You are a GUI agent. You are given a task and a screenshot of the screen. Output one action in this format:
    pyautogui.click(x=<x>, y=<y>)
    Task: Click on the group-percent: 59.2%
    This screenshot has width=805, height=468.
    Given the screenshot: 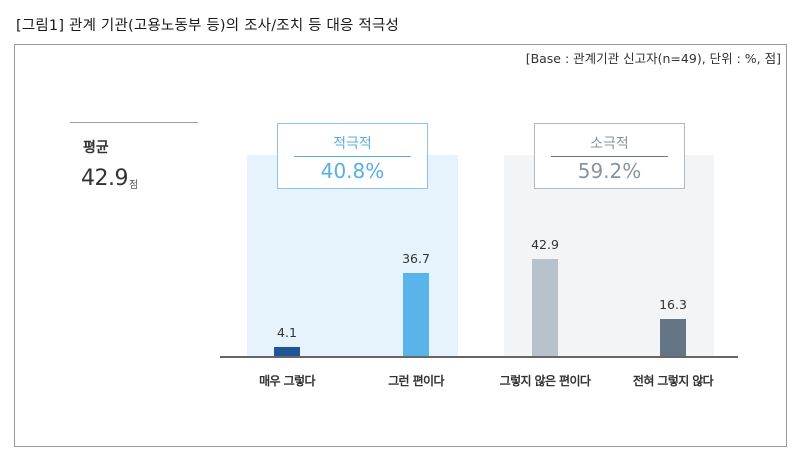 What is the action you would take?
    pyautogui.click(x=609, y=171)
    